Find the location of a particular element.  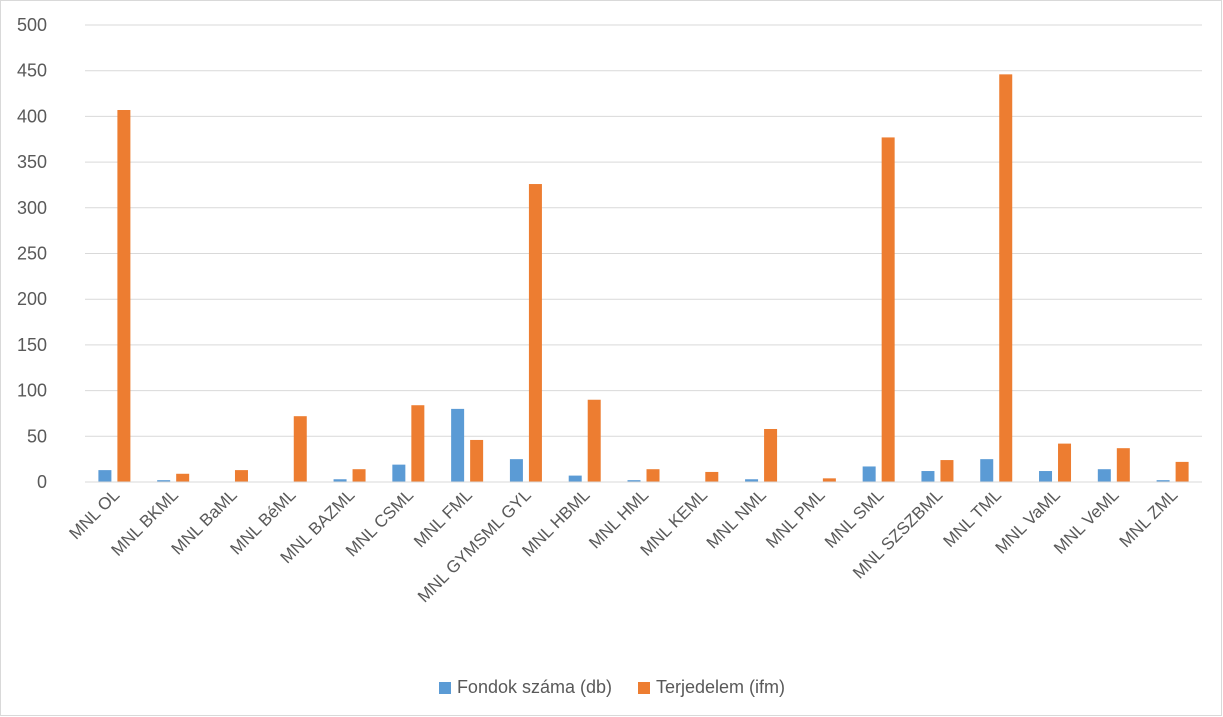

y-tick-label: 450 is located at coordinates (32, 71).